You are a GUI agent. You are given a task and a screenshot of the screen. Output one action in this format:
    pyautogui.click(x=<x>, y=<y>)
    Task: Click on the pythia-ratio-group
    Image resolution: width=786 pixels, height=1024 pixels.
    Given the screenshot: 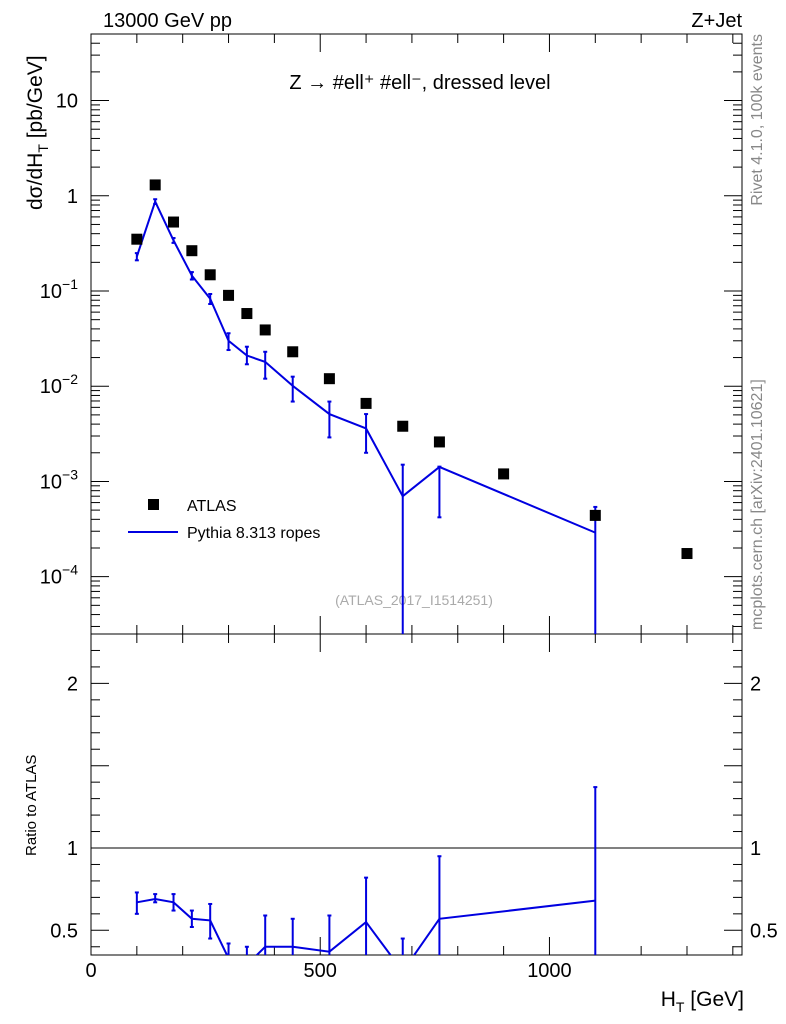 What is the action you would take?
    pyautogui.click(x=366, y=870)
    